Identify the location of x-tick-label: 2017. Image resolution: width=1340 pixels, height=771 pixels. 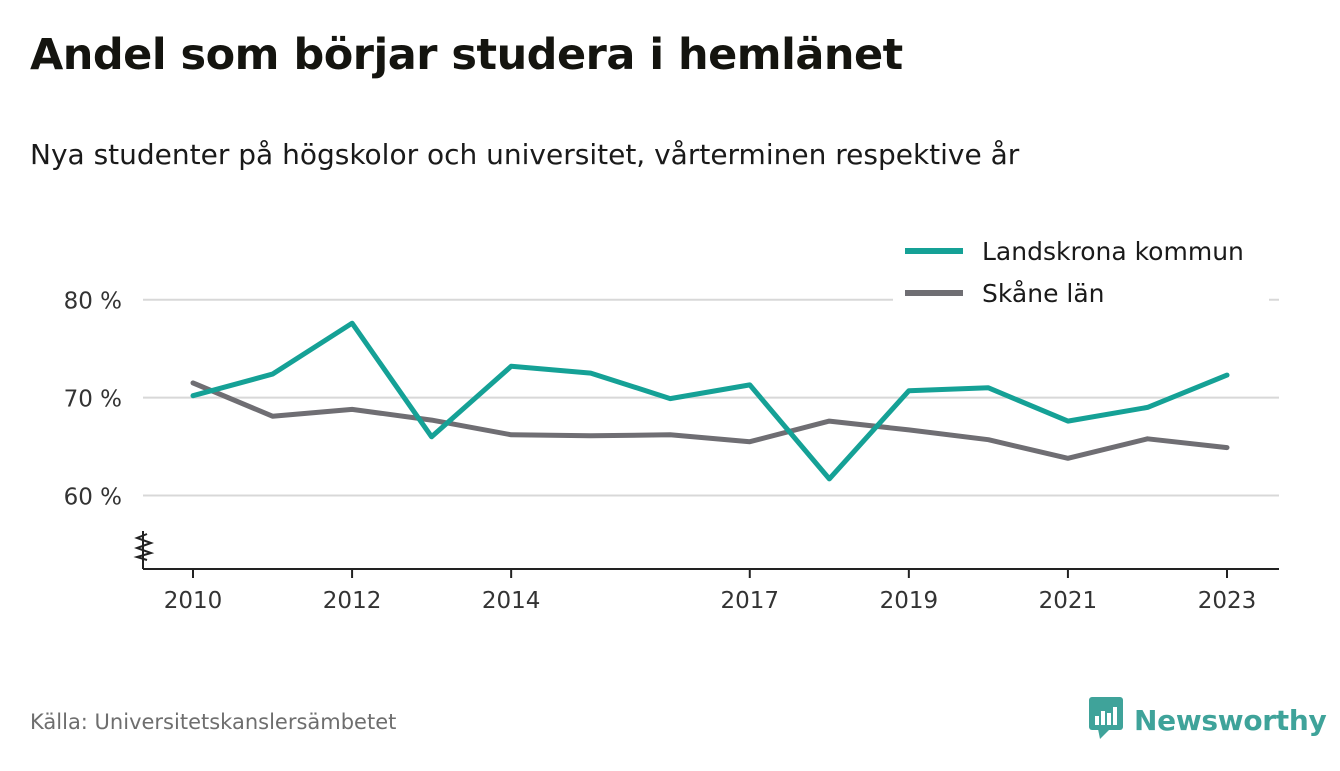
(749, 601).